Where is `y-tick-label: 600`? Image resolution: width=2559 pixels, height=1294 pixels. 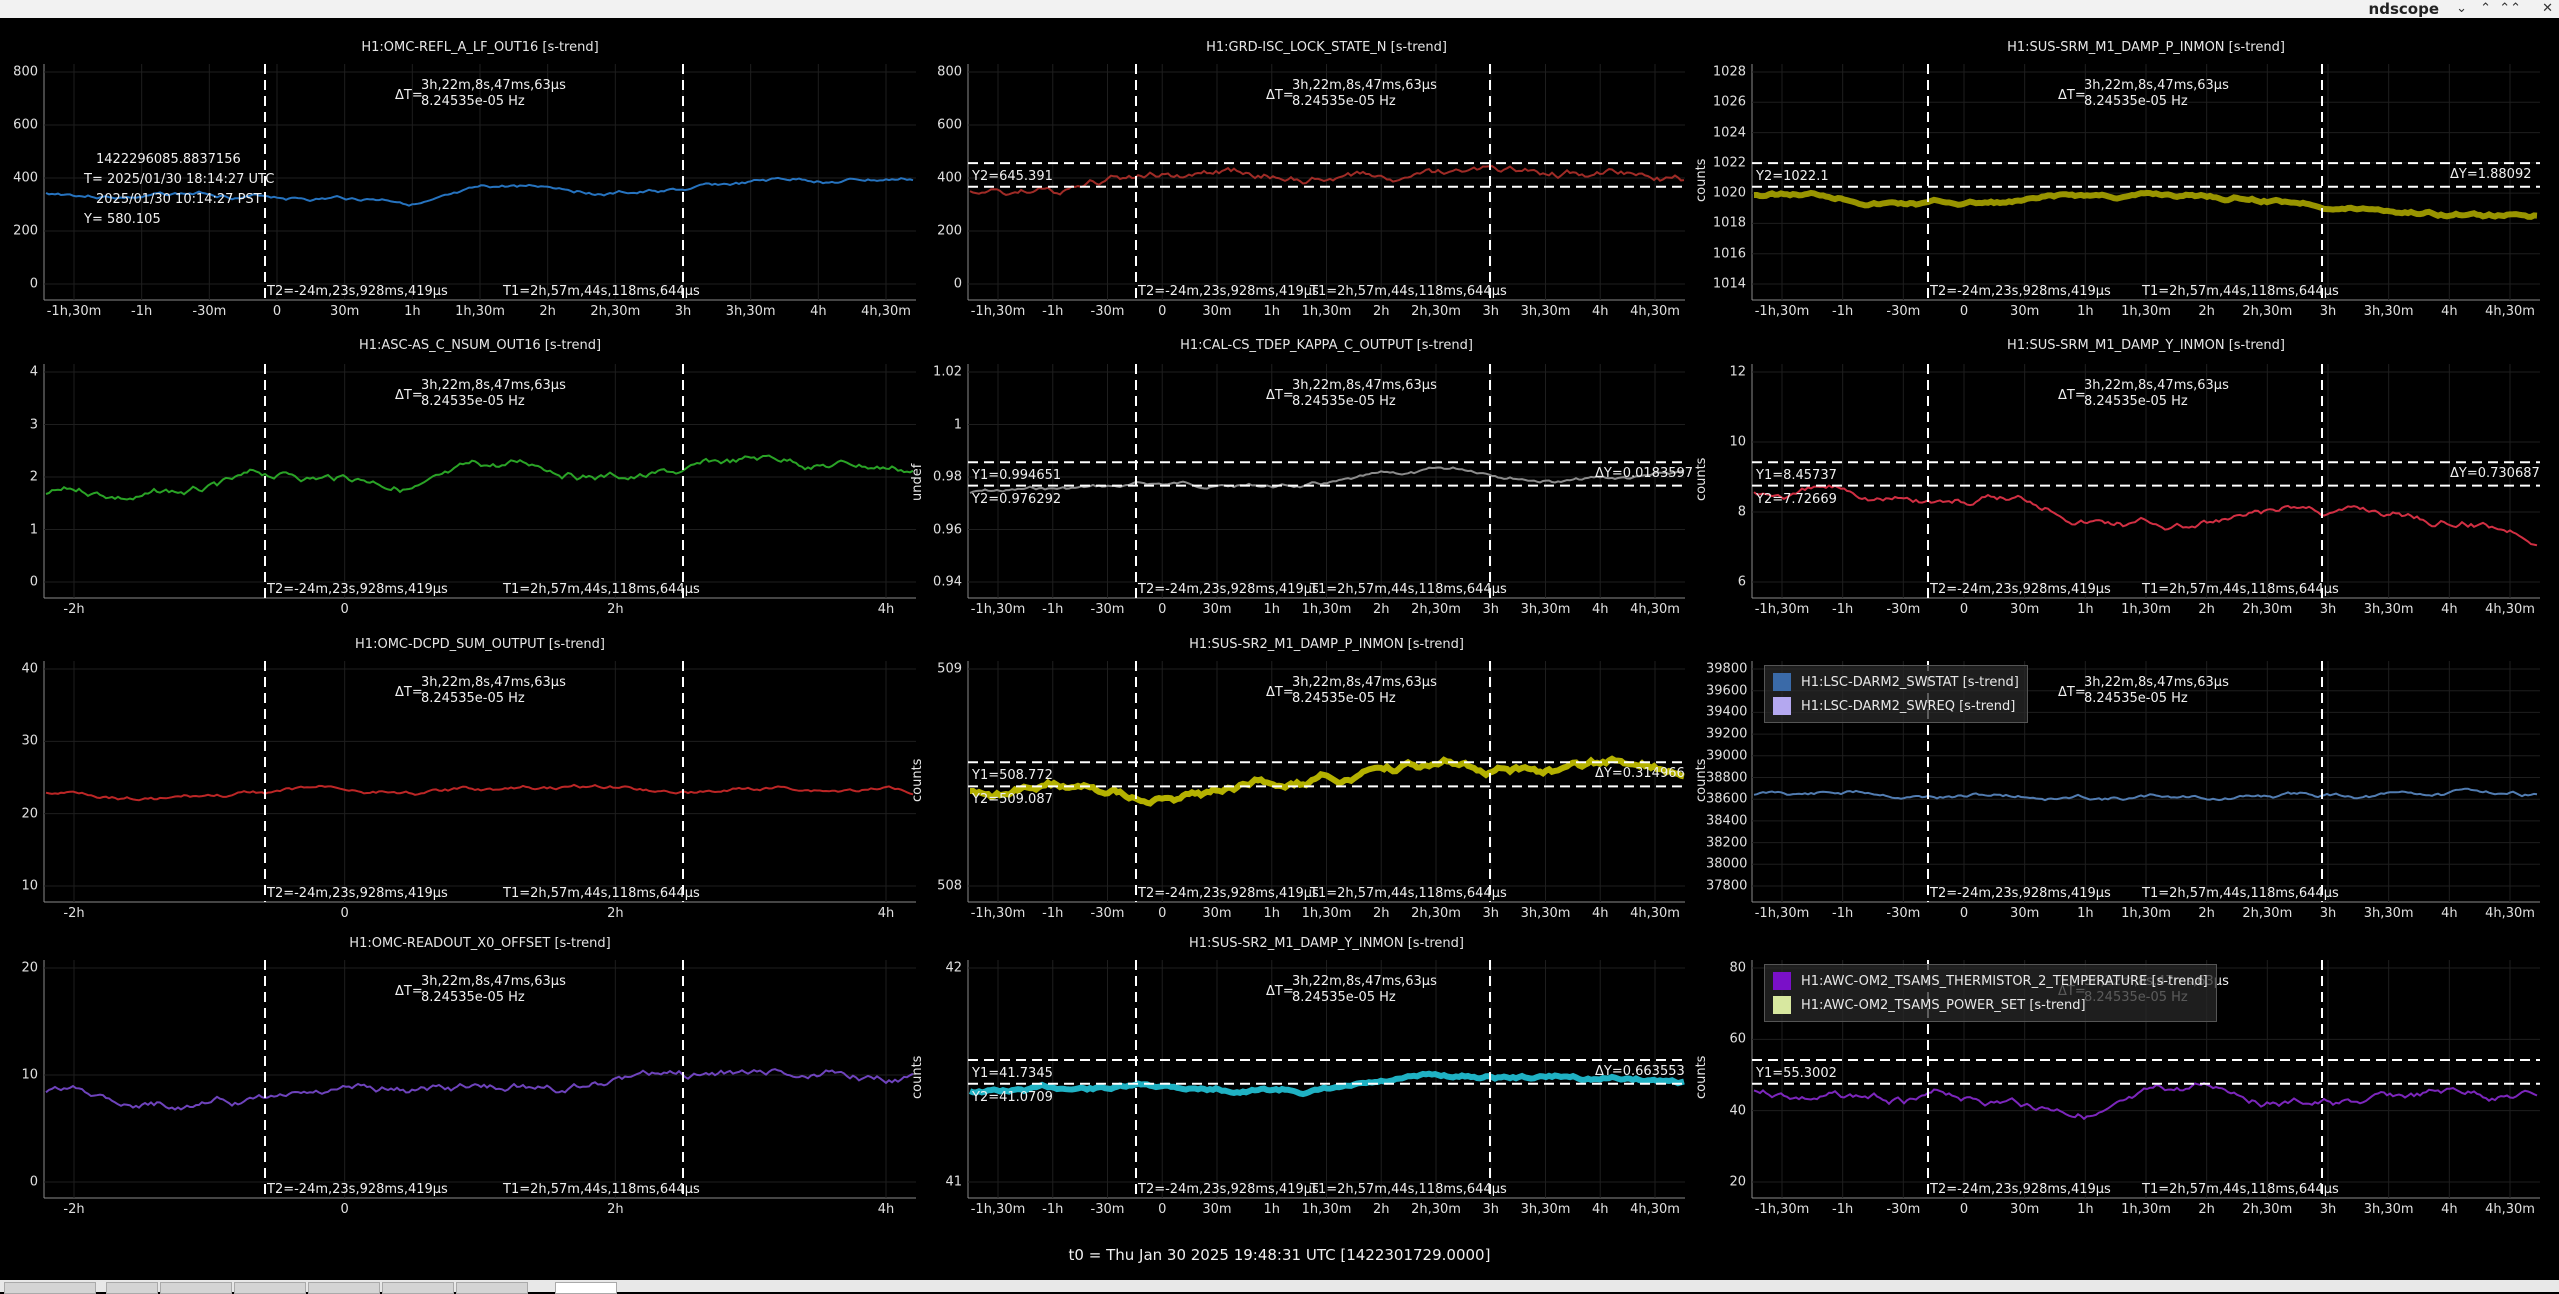
y-tick-label: 600 is located at coordinates (949, 125).